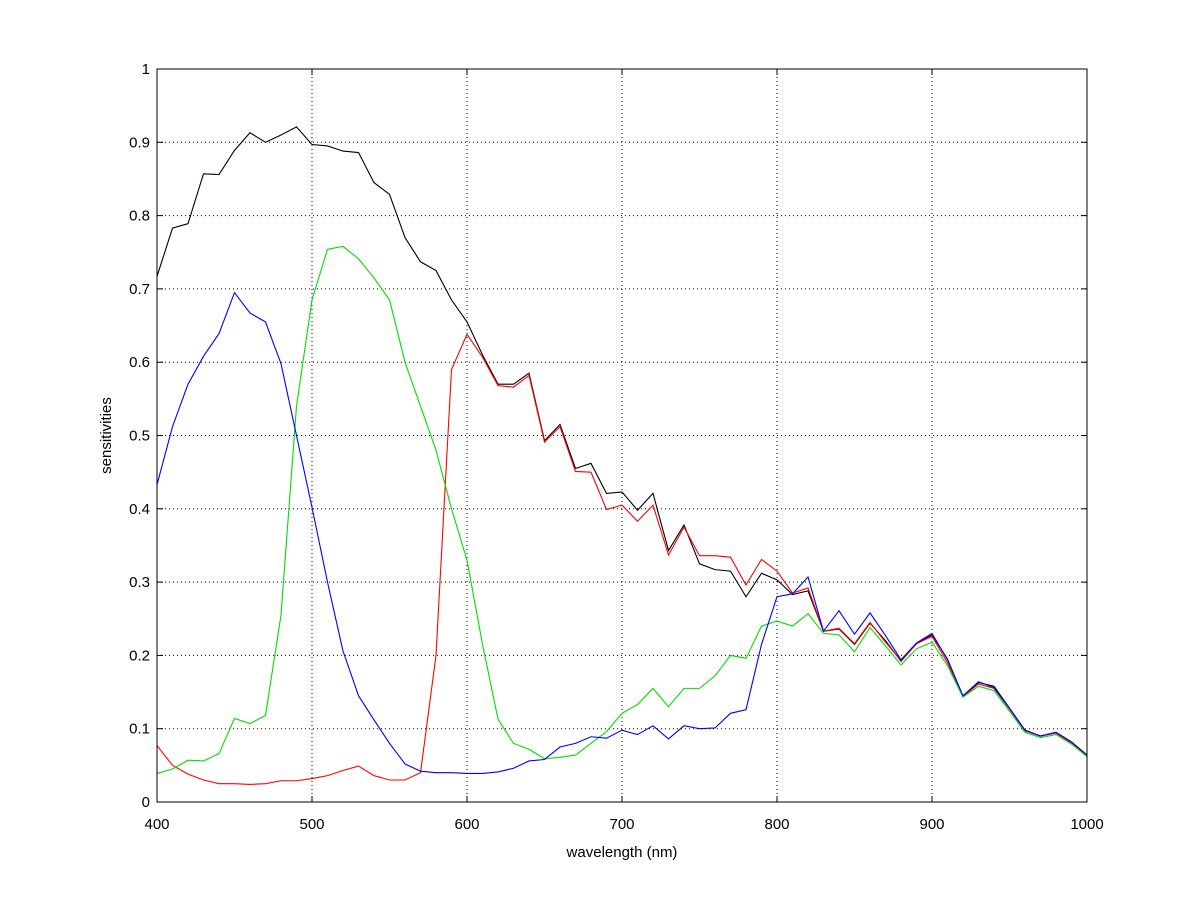  I want to click on y-tick-label: 0.4, so click(139, 509).